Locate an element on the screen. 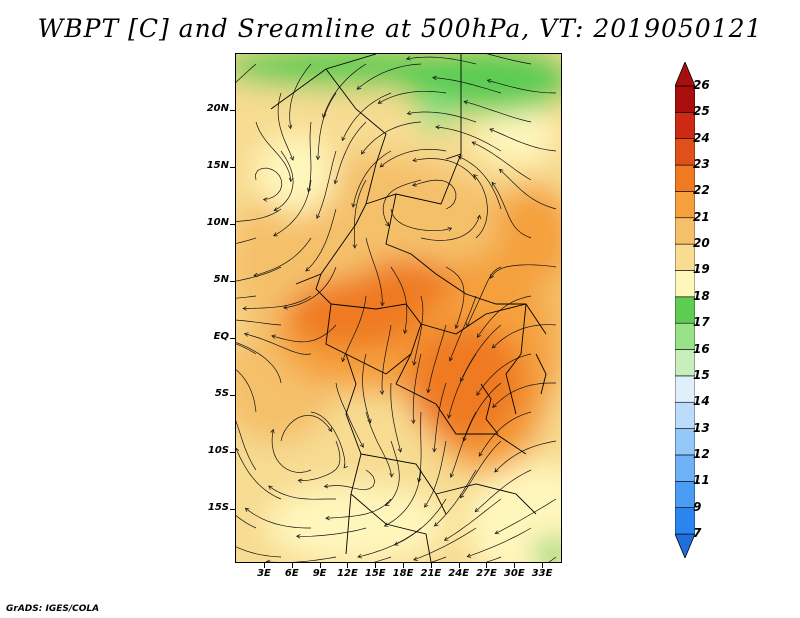  lon-tick-label: 12E is located at coordinates (347, 573).